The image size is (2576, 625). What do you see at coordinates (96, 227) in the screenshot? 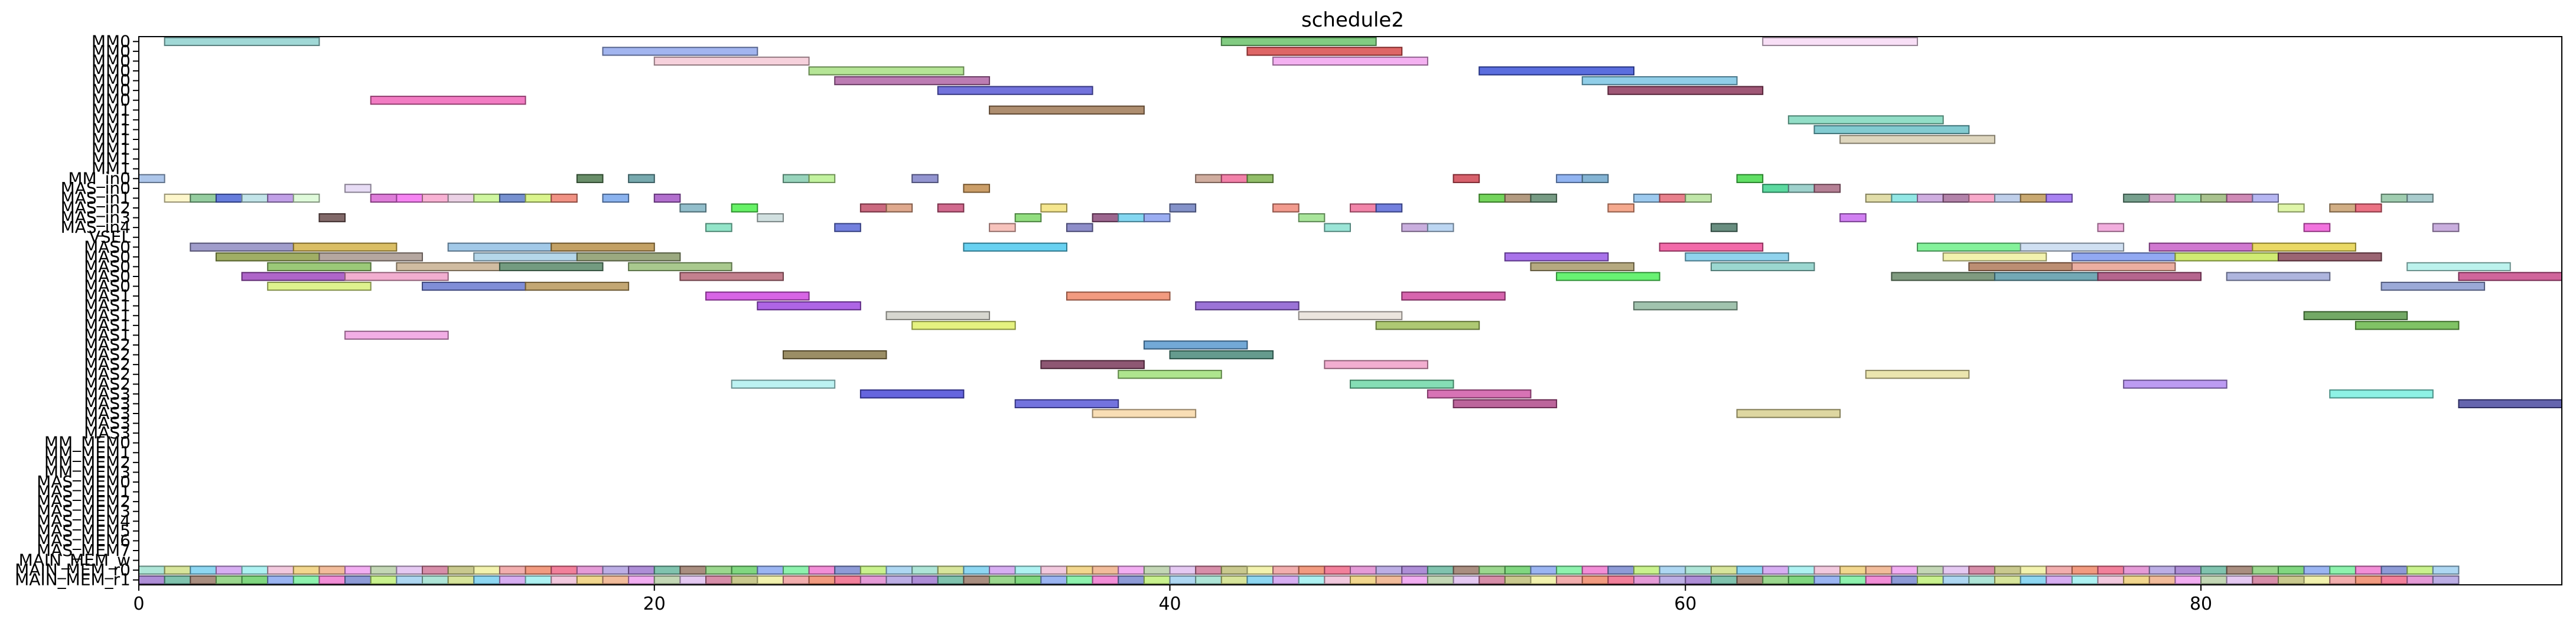
I see `y-tick-label: MAS_in4` at bounding box center [96, 227].